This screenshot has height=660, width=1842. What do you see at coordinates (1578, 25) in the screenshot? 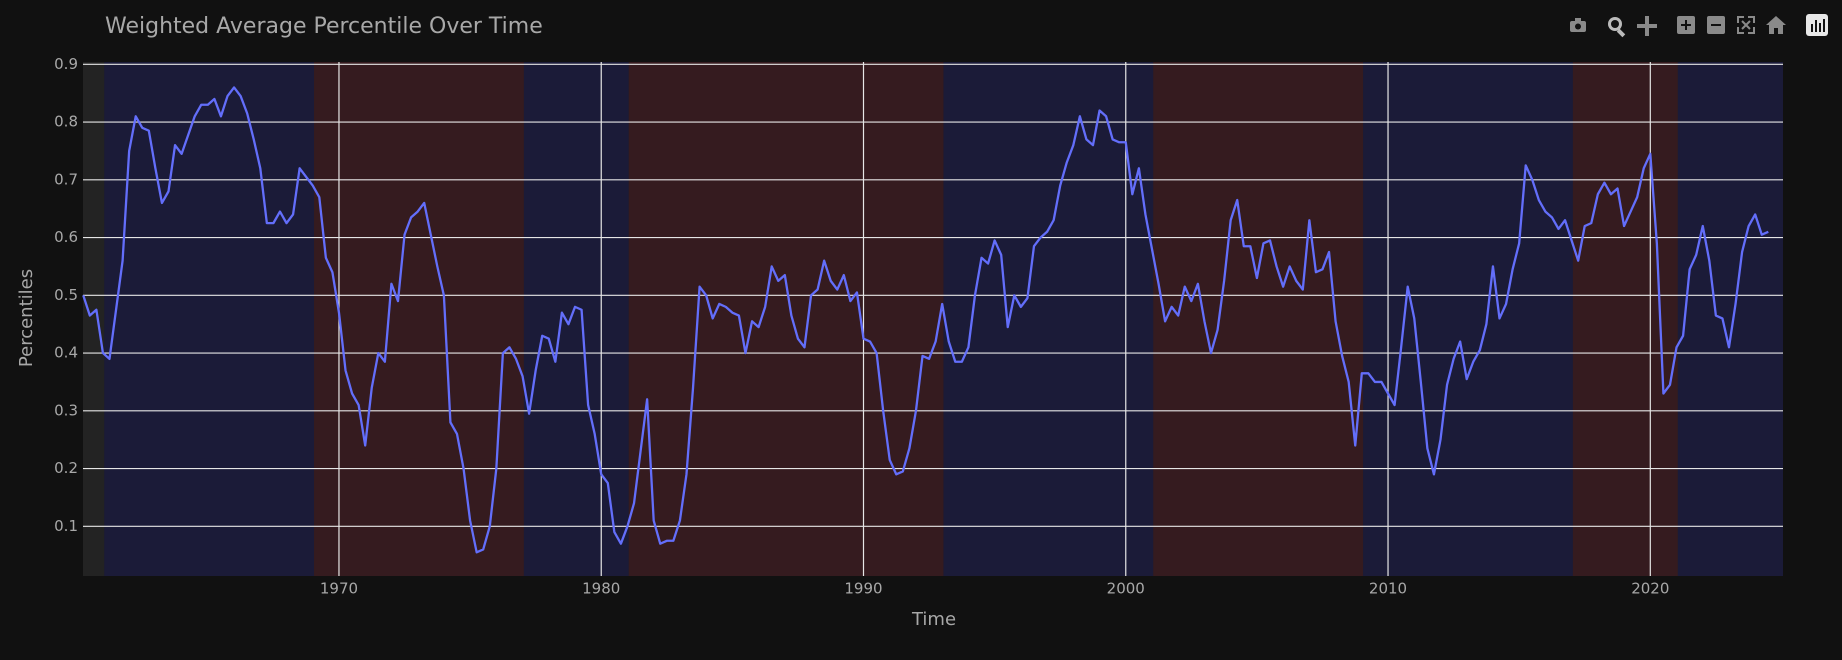
I see `download-button` at bounding box center [1578, 25].